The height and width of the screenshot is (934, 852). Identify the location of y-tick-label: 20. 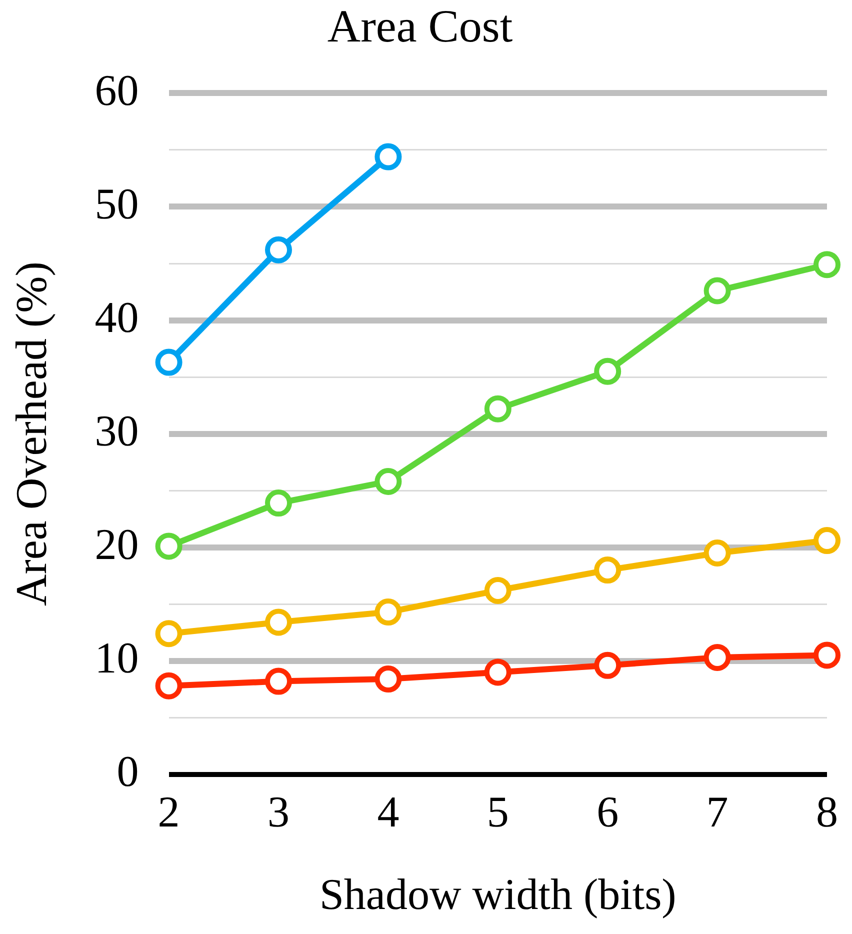
(116, 544).